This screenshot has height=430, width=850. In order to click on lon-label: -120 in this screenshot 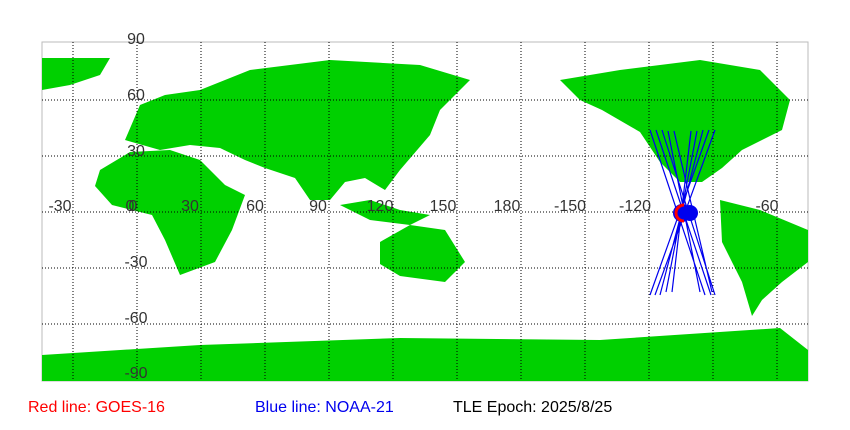, I will do `click(635, 206)`.